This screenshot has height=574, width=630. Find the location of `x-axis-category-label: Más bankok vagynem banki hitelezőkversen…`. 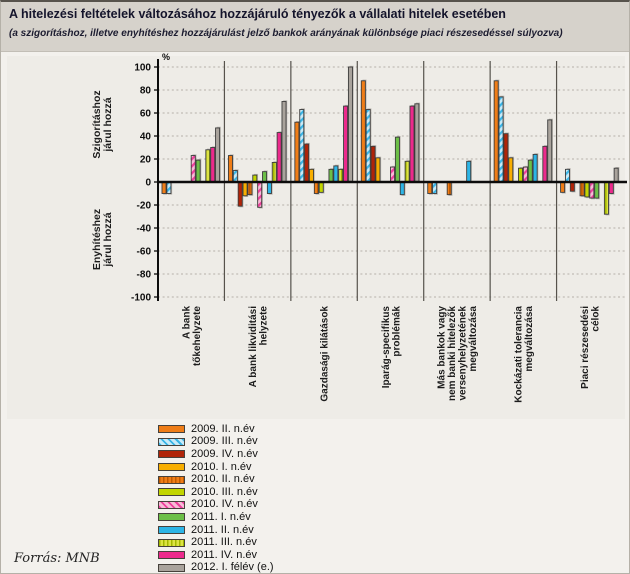

x-axis-category-label: Más bankok vagynem banki hitelezőkversen… is located at coordinates (458, 353).